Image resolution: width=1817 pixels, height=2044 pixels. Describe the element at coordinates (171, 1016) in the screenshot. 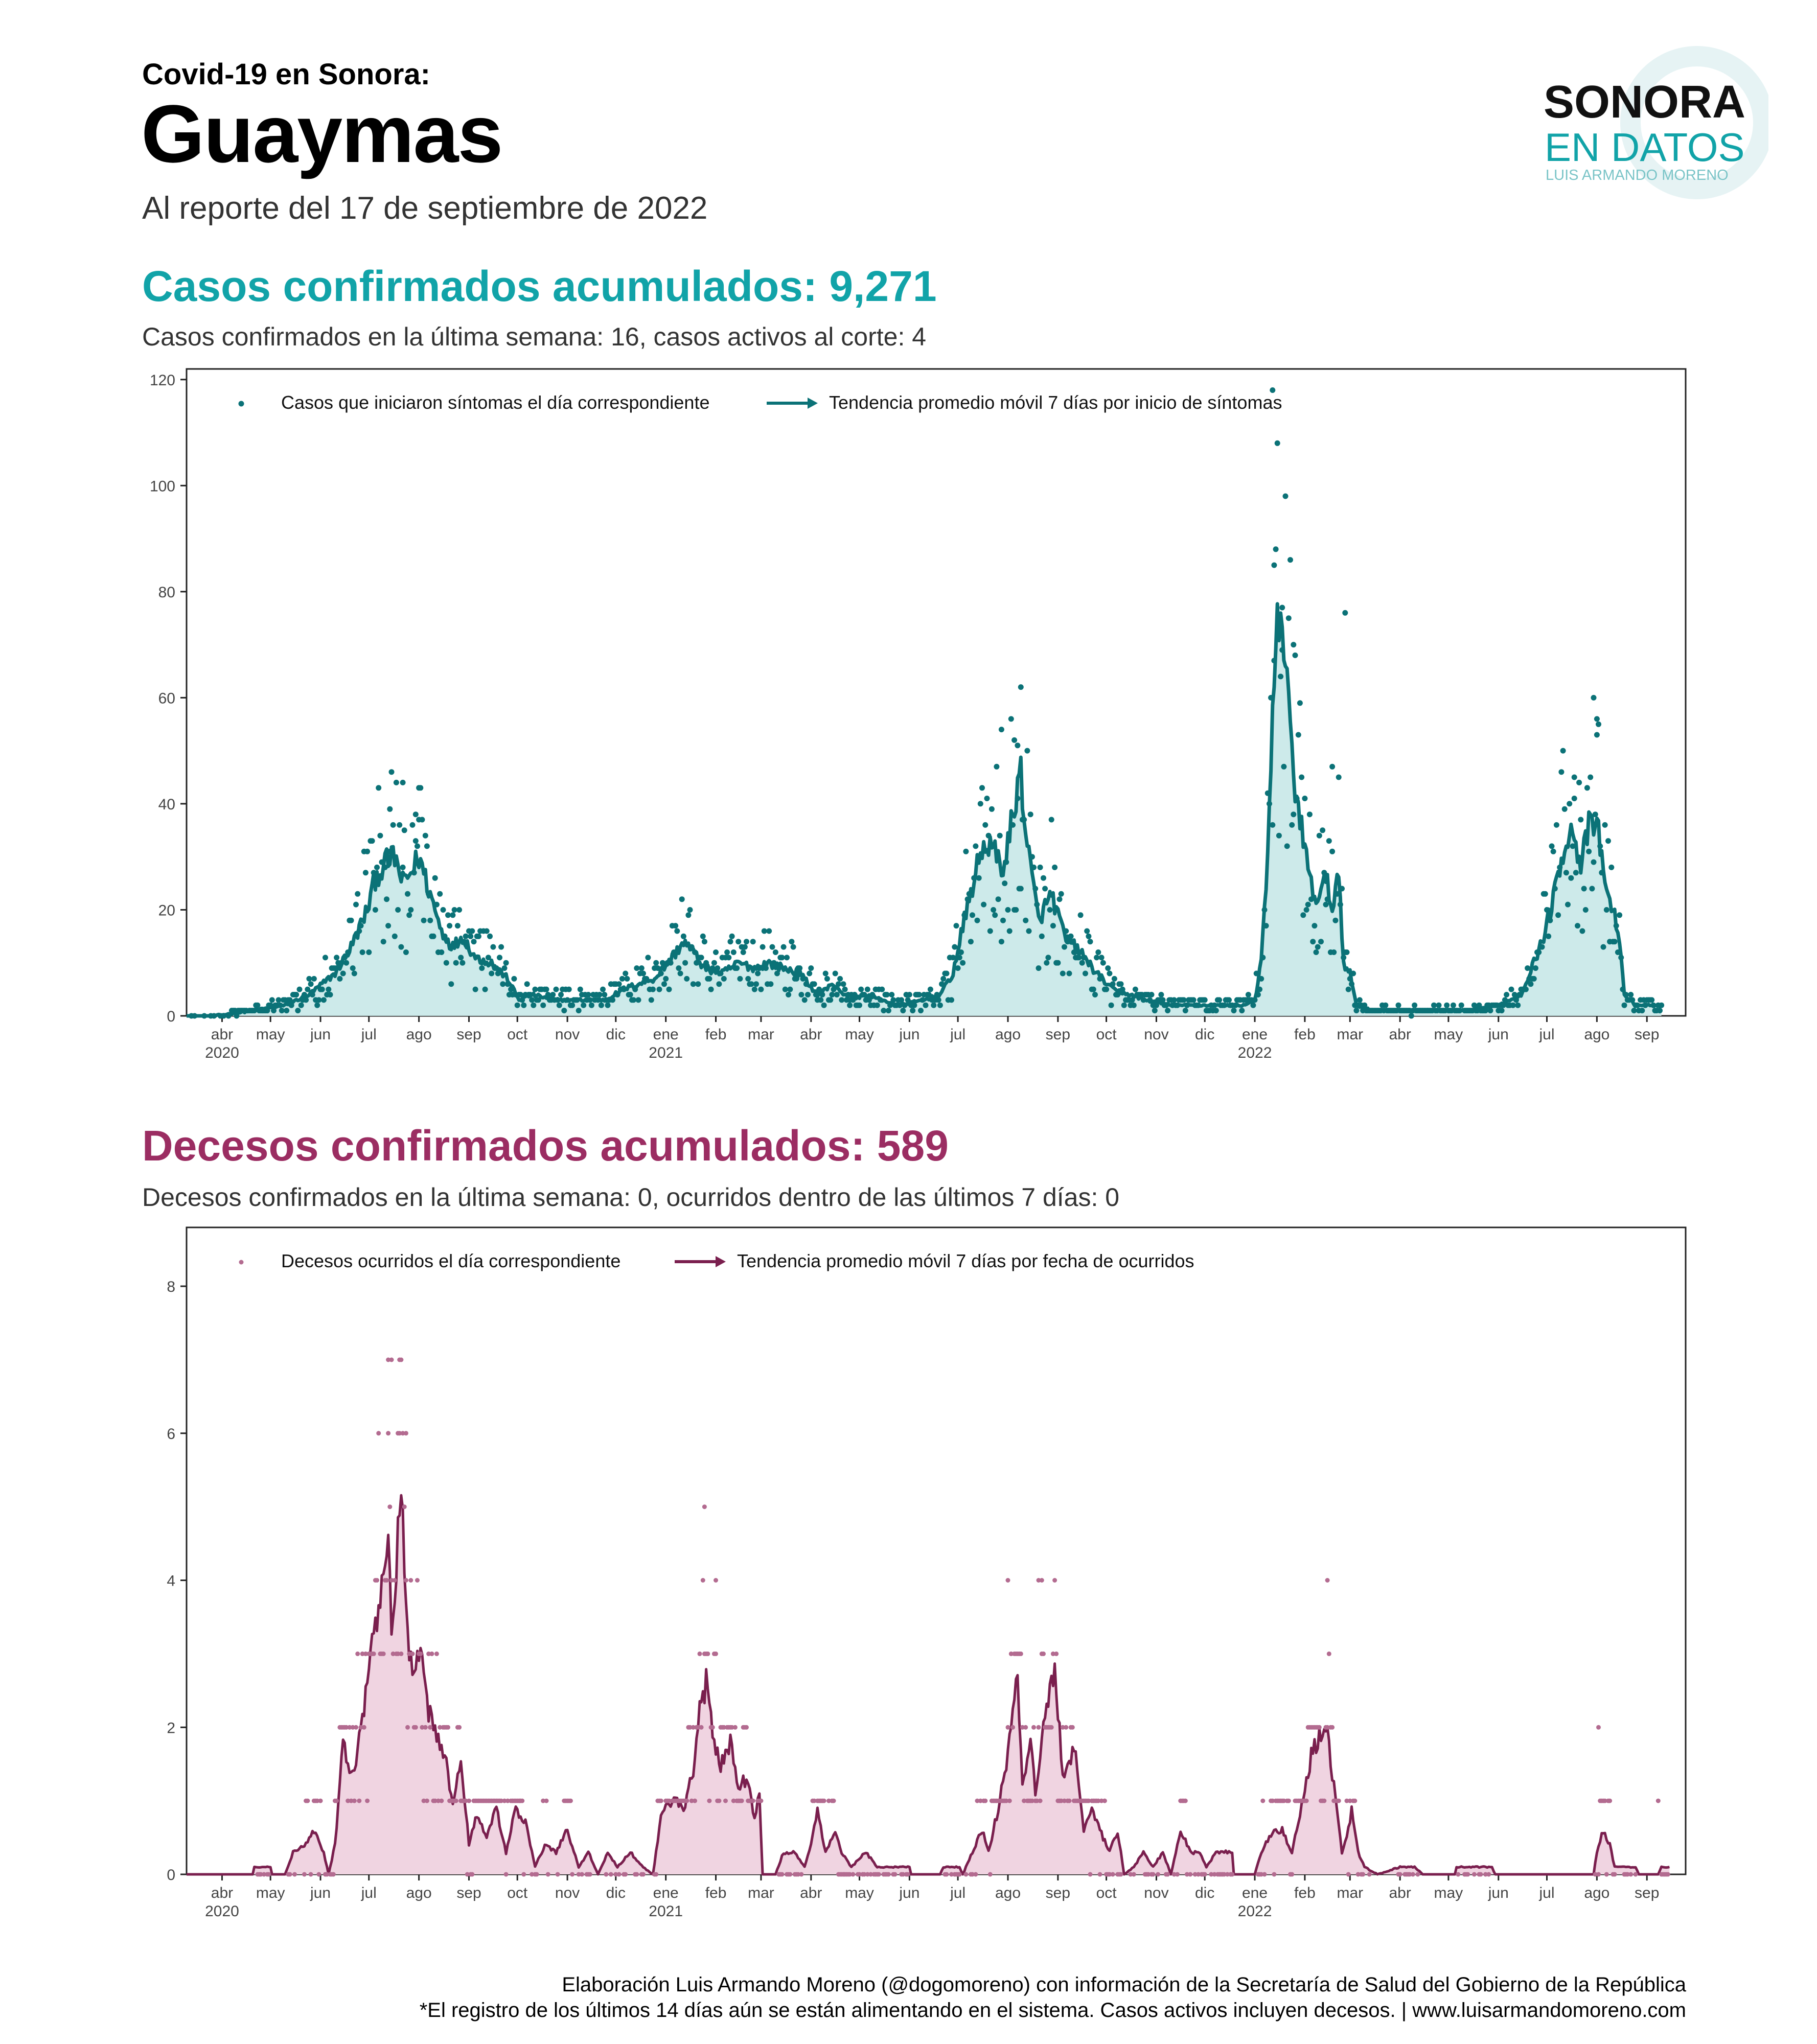

I see `y-tick-label: 0` at that location.